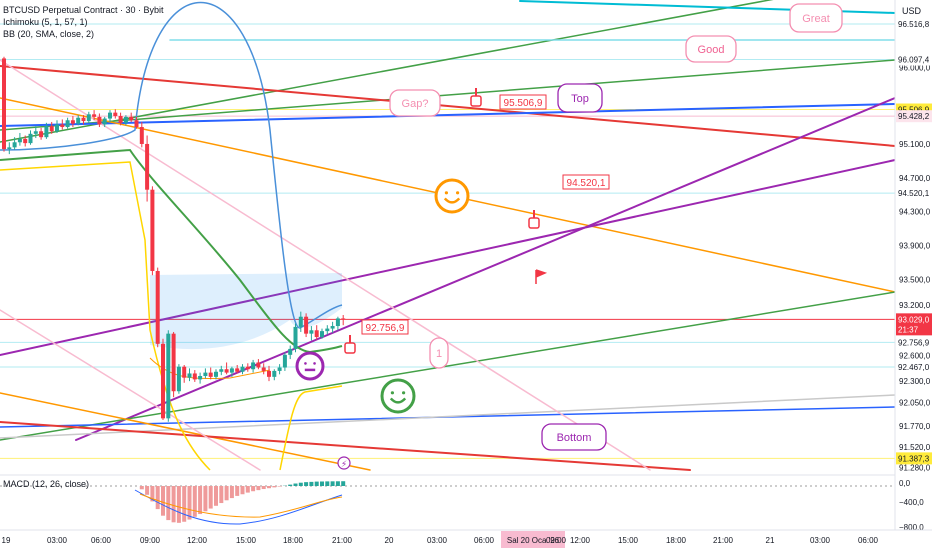 Image resolution: width=932 pixels, height=555 pixels. I want to click on price-label-94520: 94.520,1, so click(586, 183).